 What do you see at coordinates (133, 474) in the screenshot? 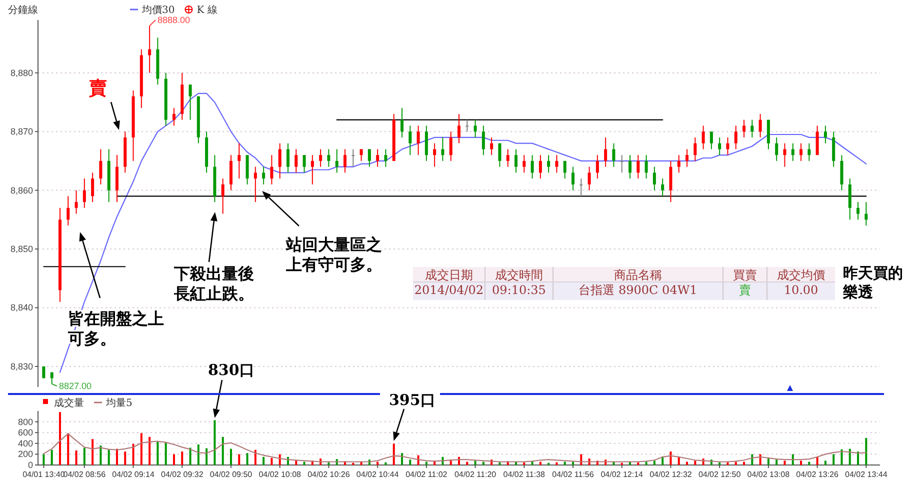
I see `x-tick-label: 04/02 09:14` at bounding box center [133, 474].